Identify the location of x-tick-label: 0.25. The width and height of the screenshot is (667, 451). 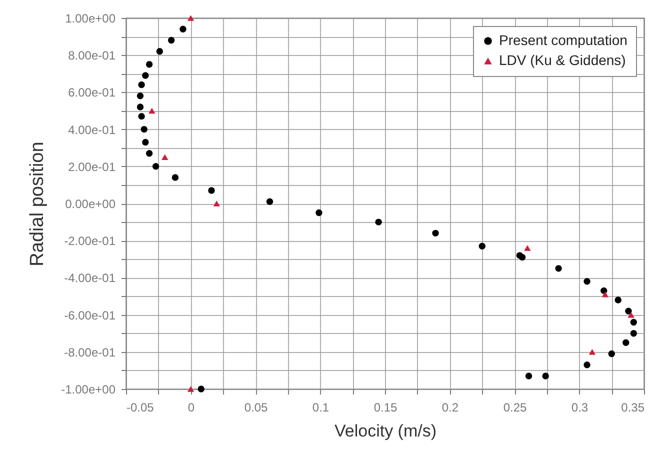
(515, 407).